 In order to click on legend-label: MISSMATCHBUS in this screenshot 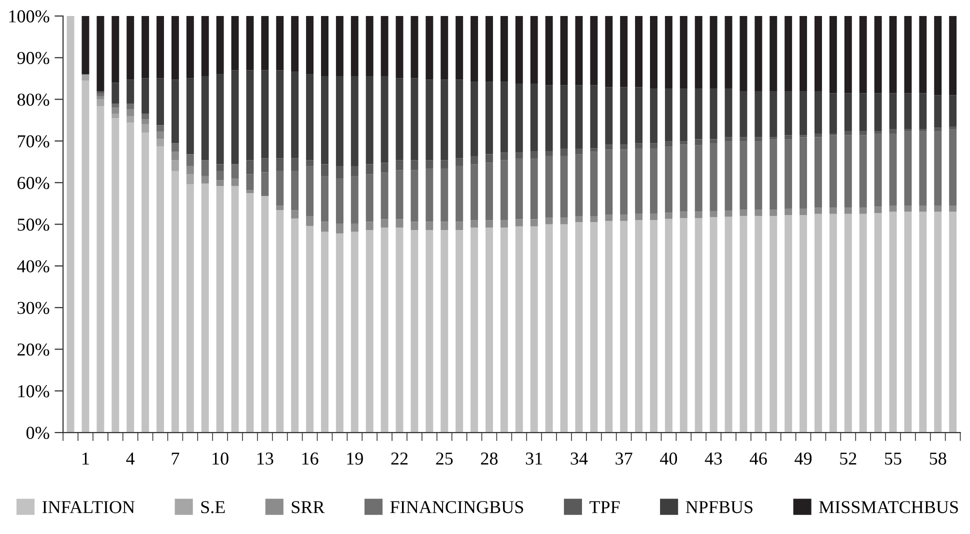, I will do `click(888, 507)`.